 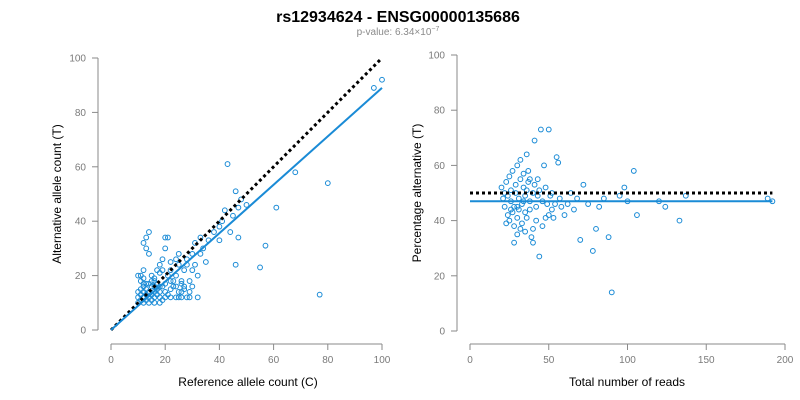 I want to click on left-y-tick-label: 100, so click(x=77, y=59).